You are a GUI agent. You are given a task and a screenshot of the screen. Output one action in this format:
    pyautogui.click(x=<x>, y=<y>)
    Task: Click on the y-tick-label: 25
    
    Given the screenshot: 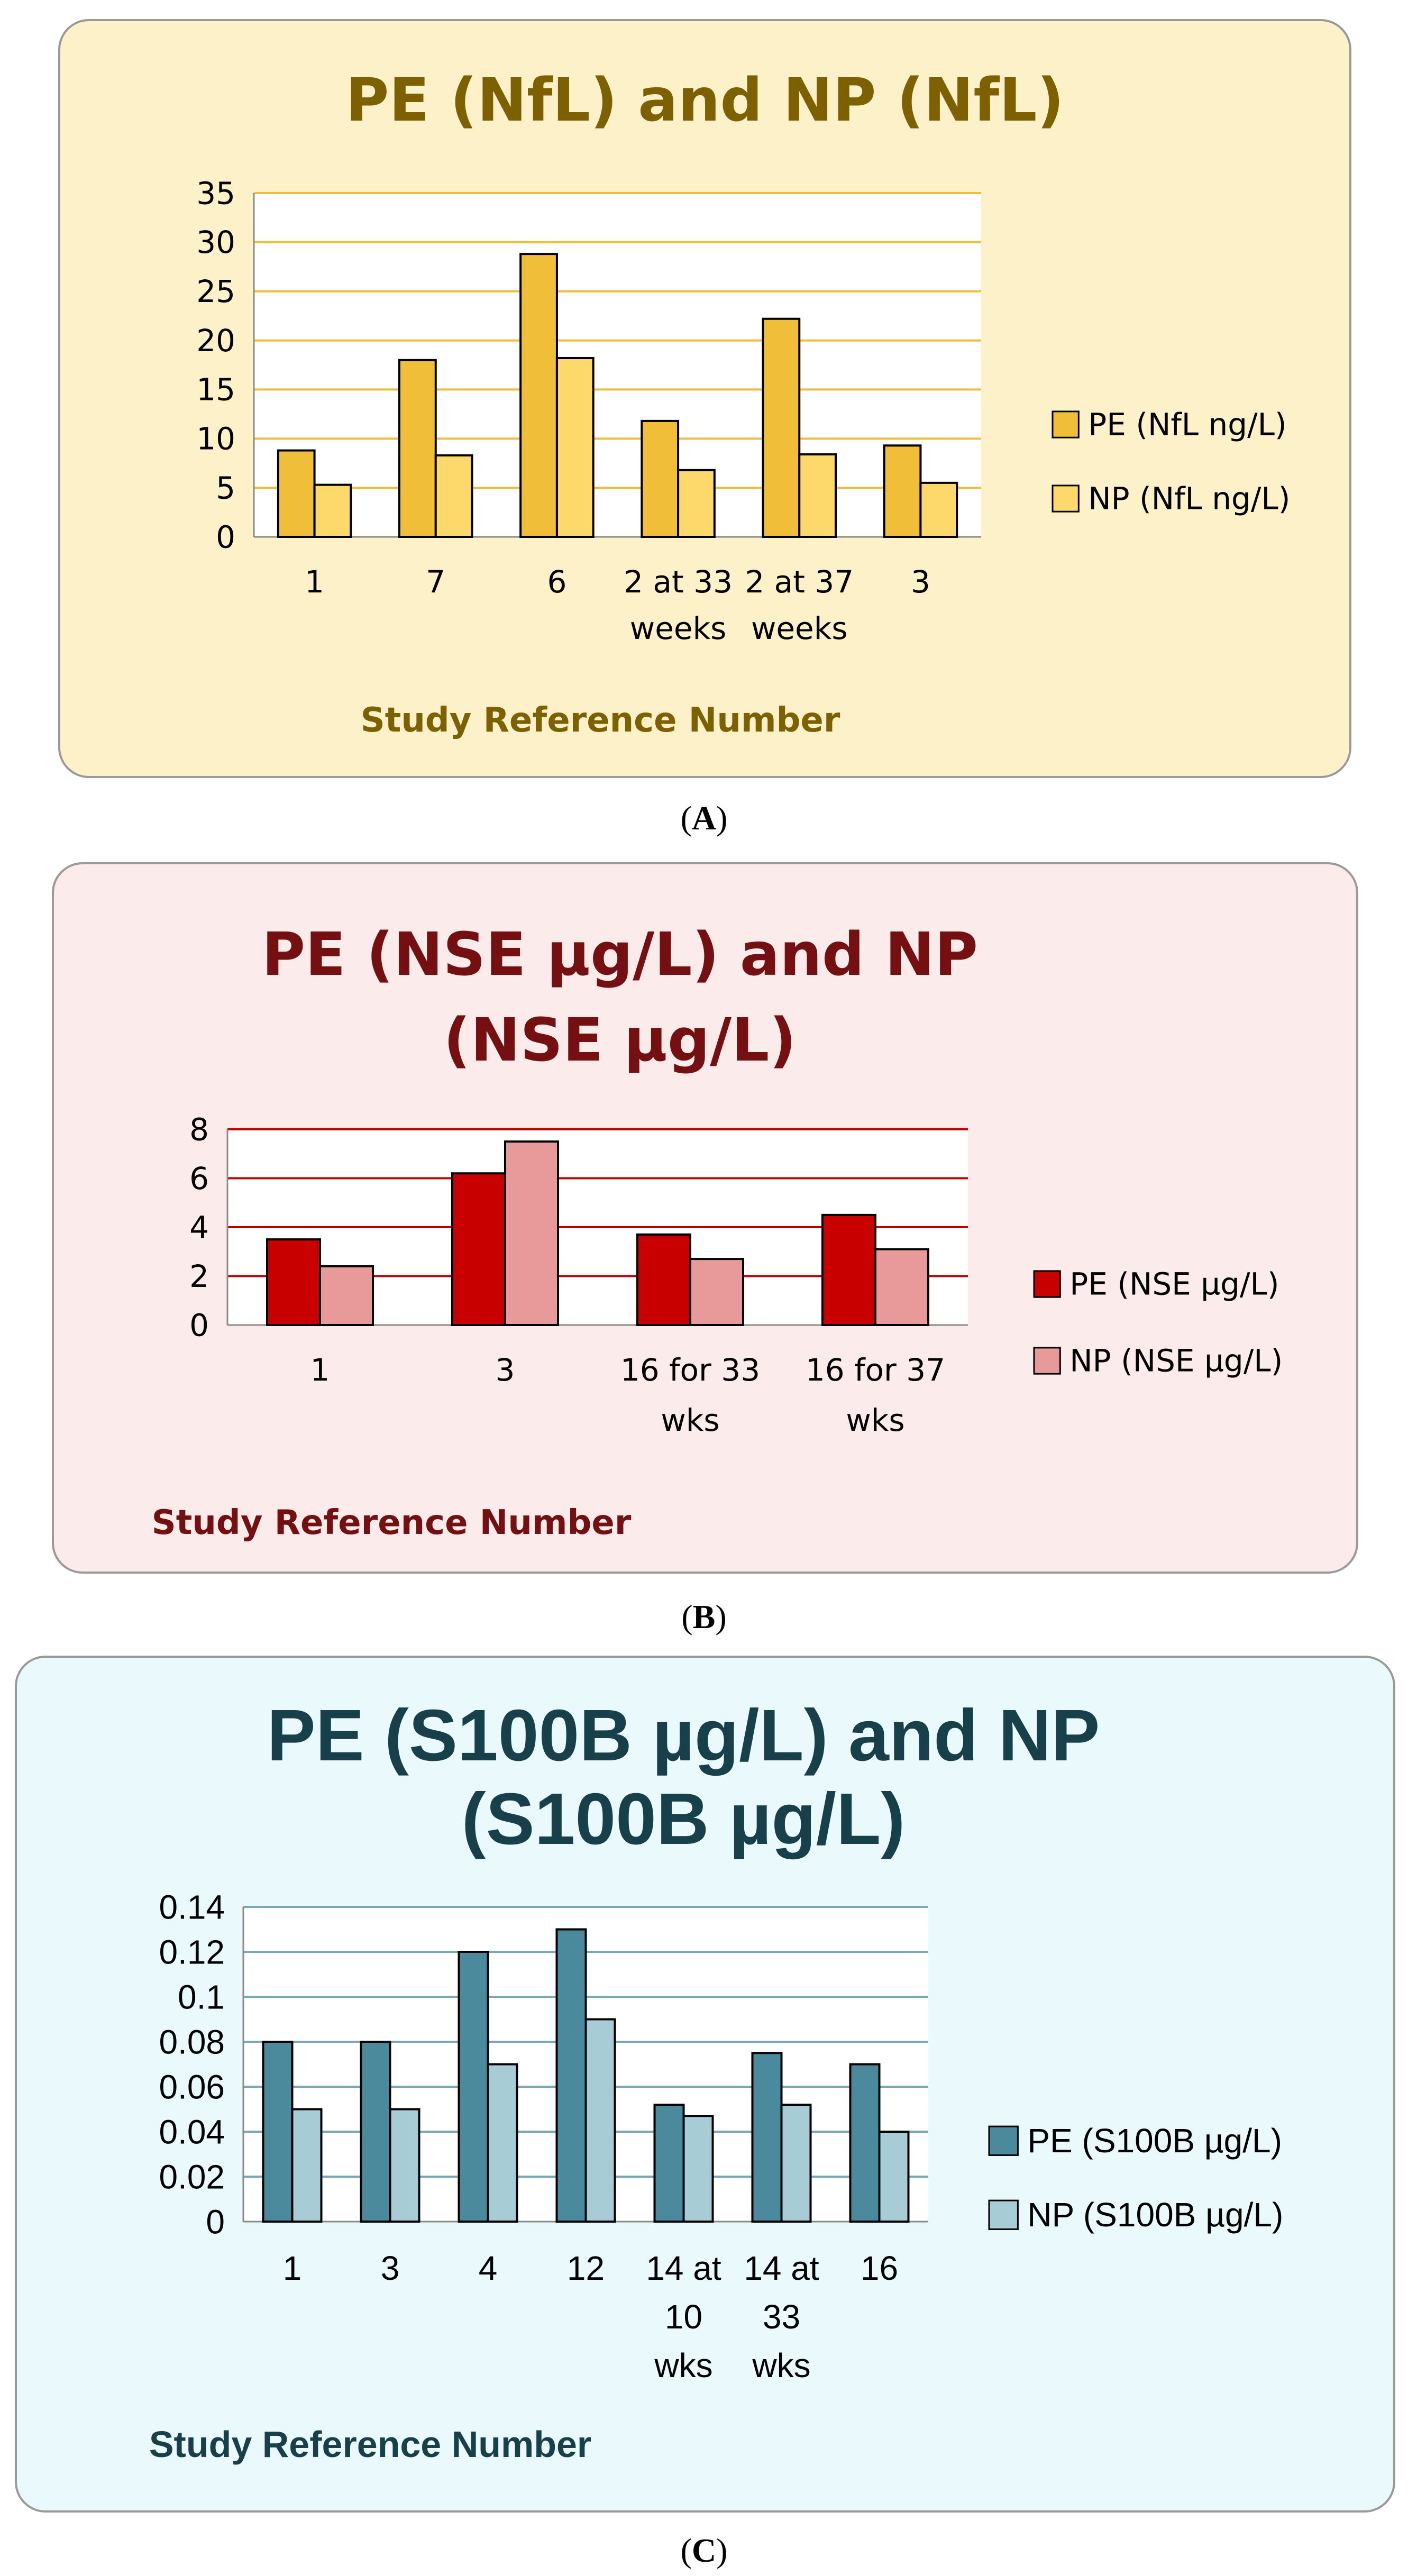 What is the action you would take?
    pyautogui.click(x=215, y=291)
    